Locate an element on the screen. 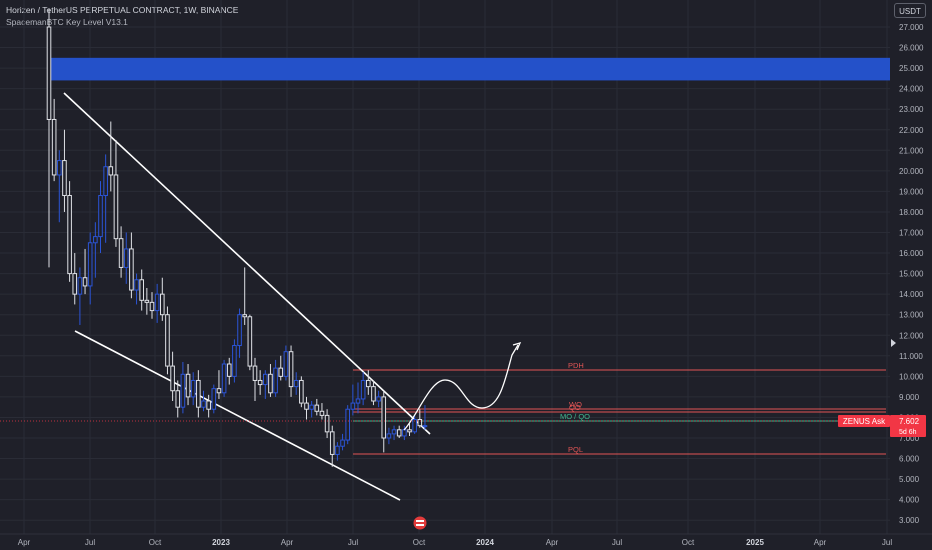  currency-badge: USDT is located at coordinates (910, 10).